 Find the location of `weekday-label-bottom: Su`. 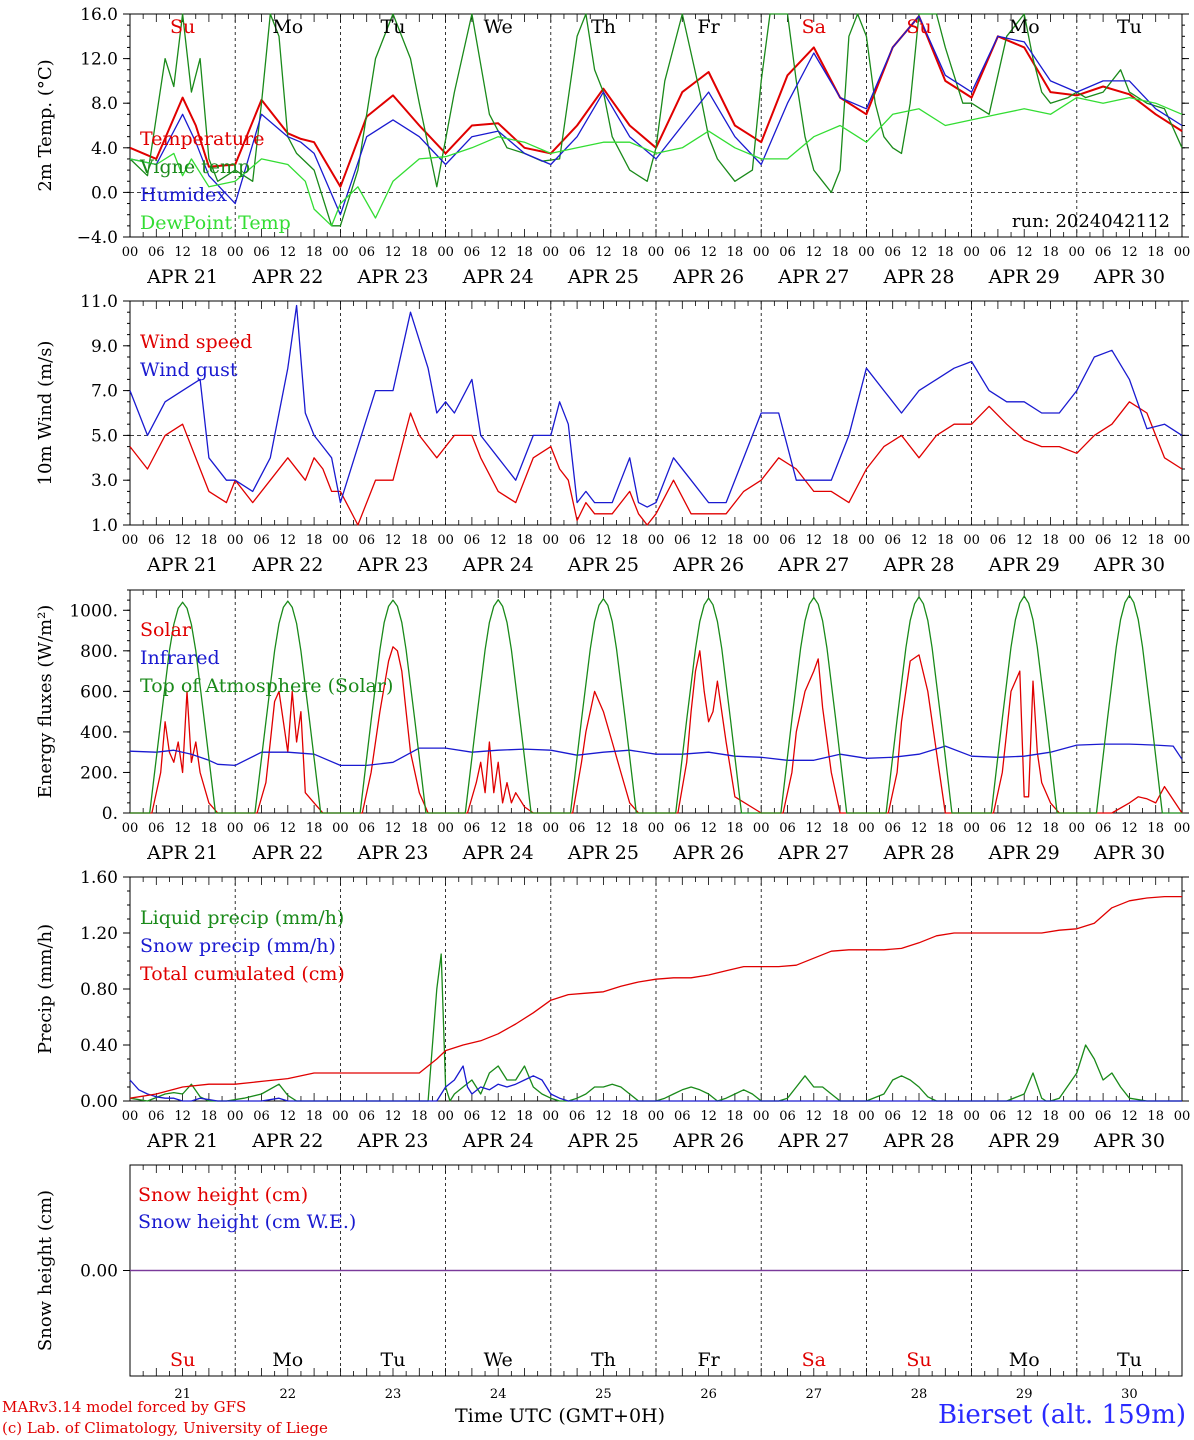

weekday-label-bottom: Su is located at coordinates (182, 1360).